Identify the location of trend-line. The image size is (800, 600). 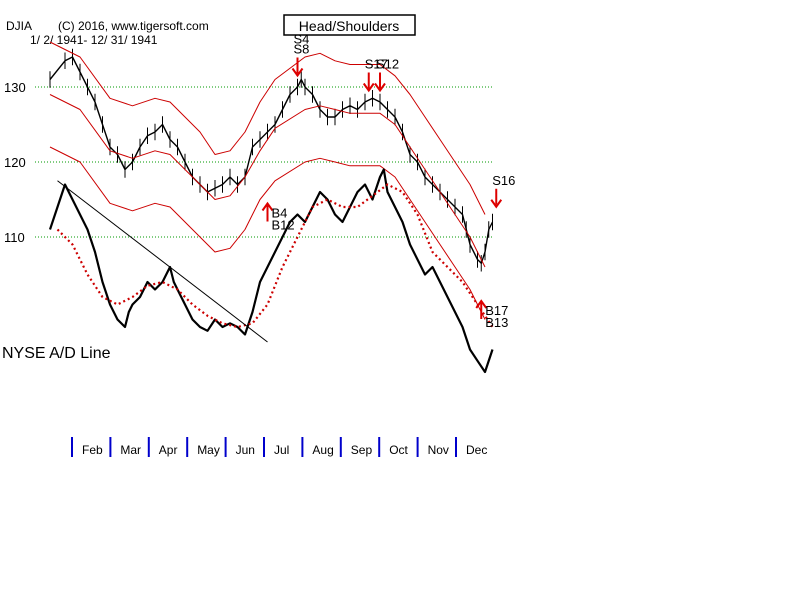
(162, 261).